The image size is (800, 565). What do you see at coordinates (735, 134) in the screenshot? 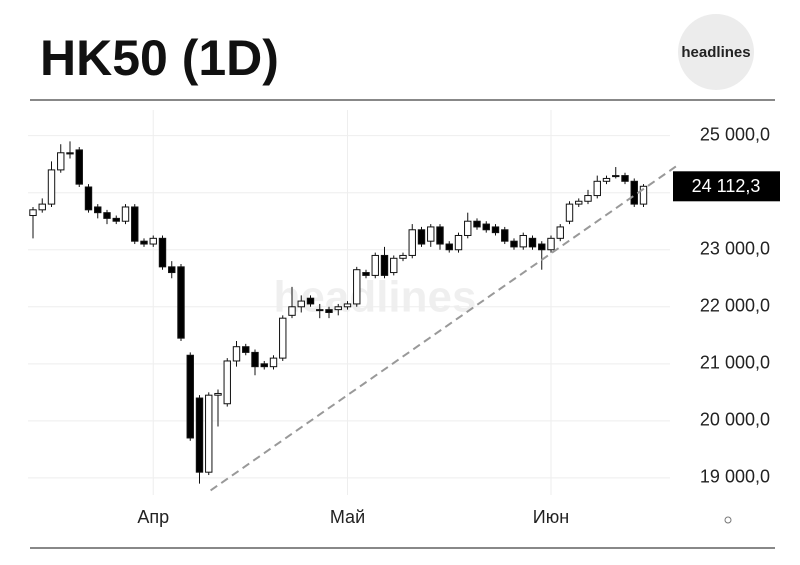
I see `y-tick-label: 25 000,0` at bounding box center [735, 134].